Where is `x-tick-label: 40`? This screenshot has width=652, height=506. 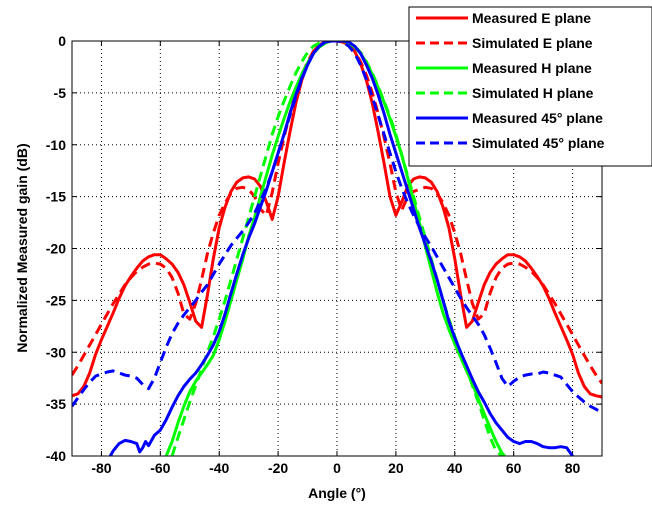 x-tick-label: 40 is located at coordinates (455, 468).